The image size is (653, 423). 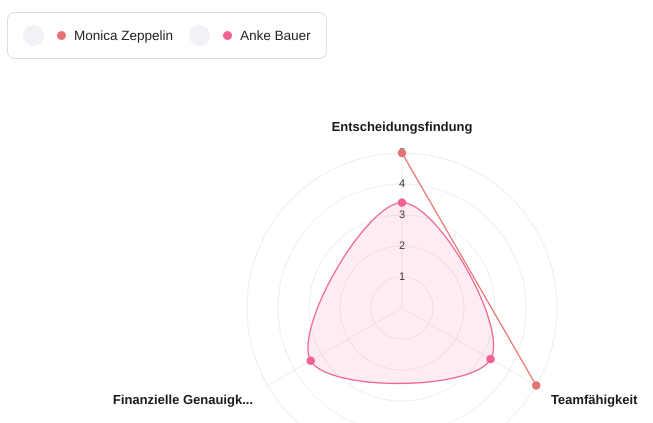 I want to click on y-tick-label: 1, so click(x=402, y=277).